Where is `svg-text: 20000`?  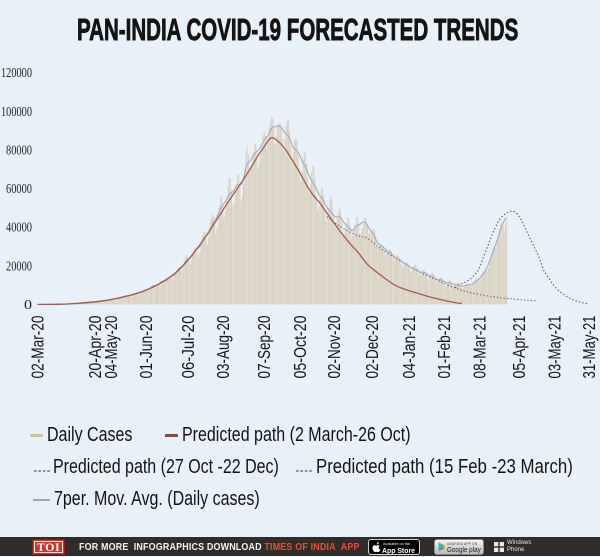 svg-text: 20000 is located at coordinates (19, 266).